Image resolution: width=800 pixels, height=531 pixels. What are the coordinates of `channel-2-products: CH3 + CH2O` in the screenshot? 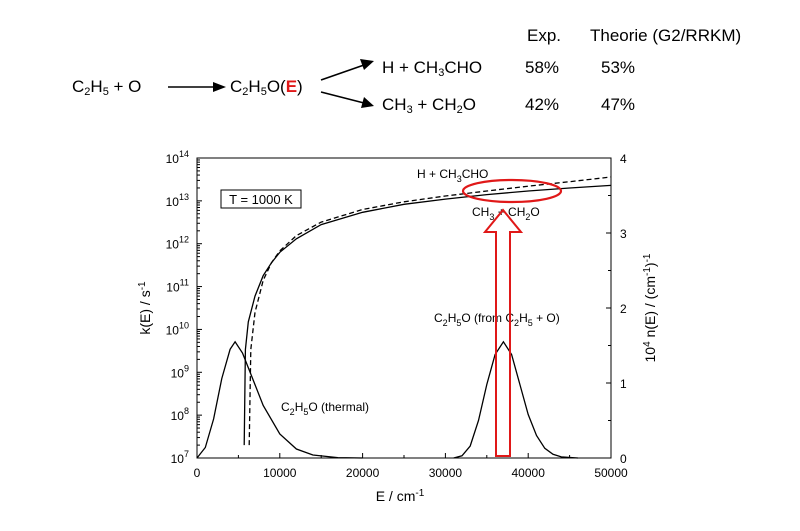 It's located at (429, 105).